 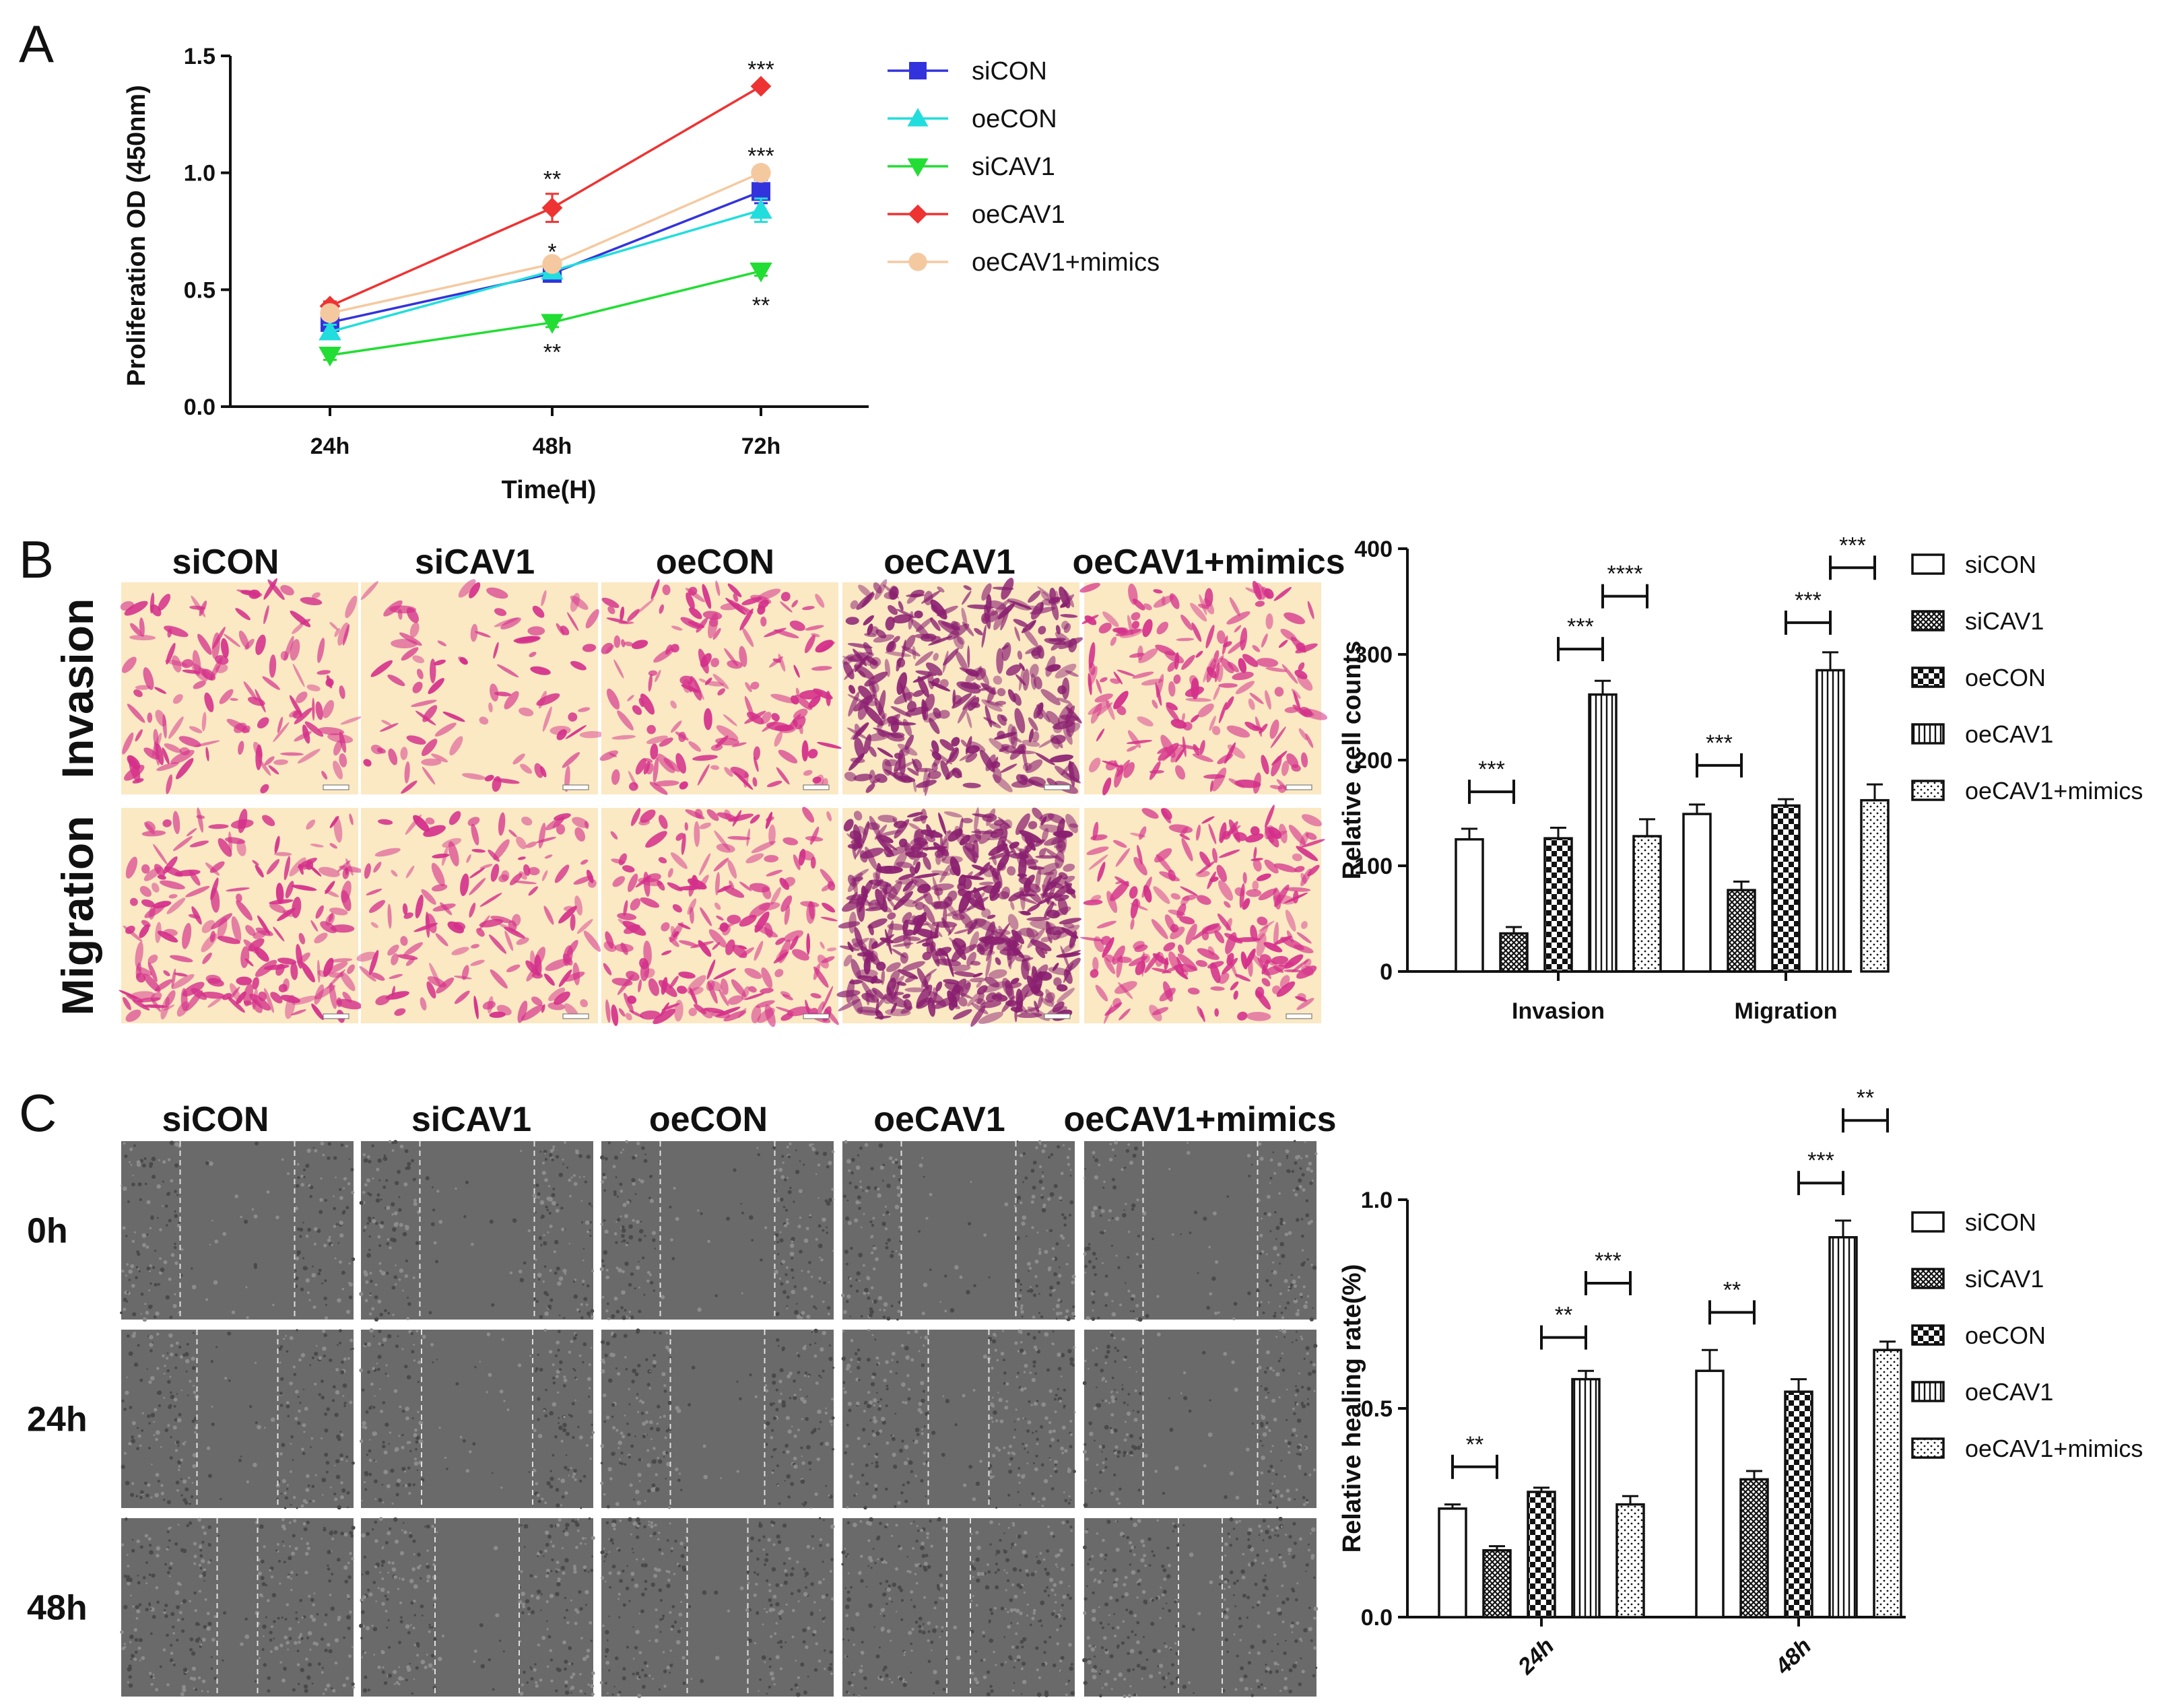 I want to click on significance-label: *, so click(x=551, y=252).